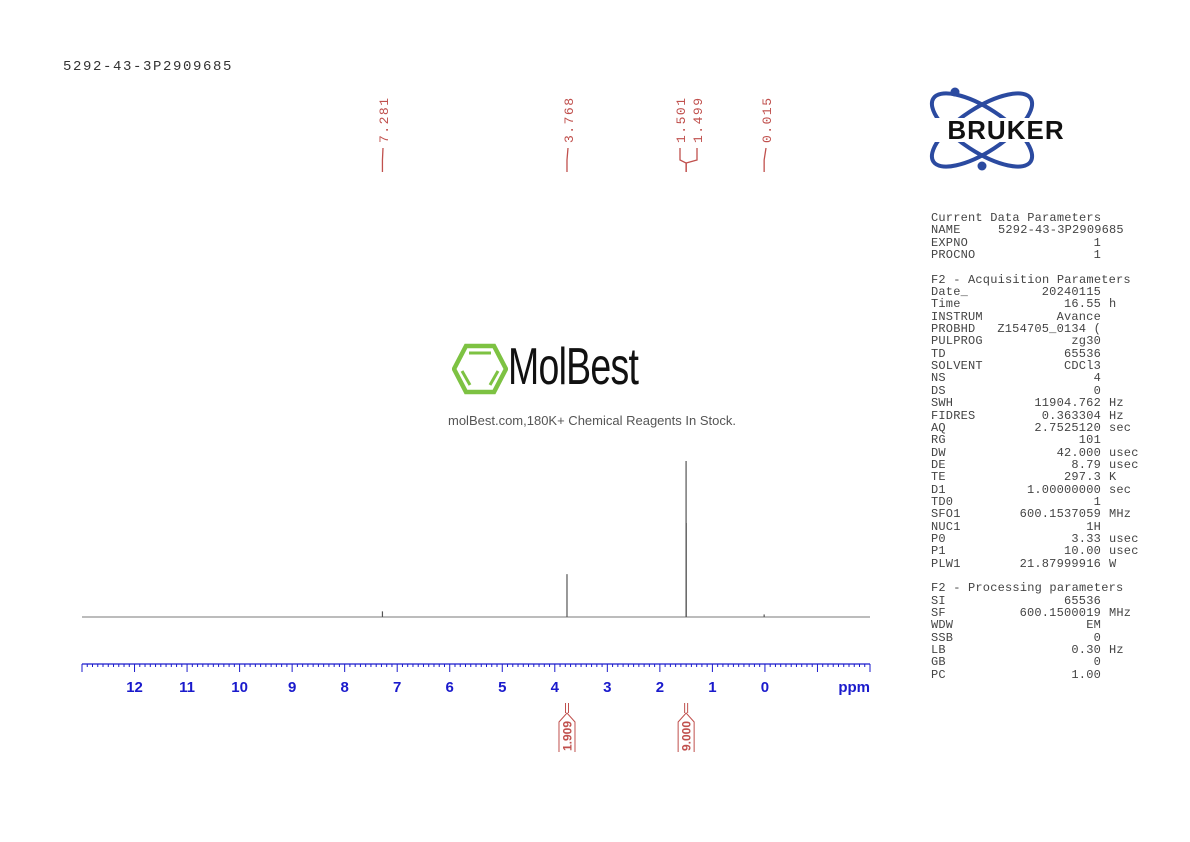  Describe the element at coordinates (1086, 538) in the screenshot. I see `parameter-value: 3.33` at that location.